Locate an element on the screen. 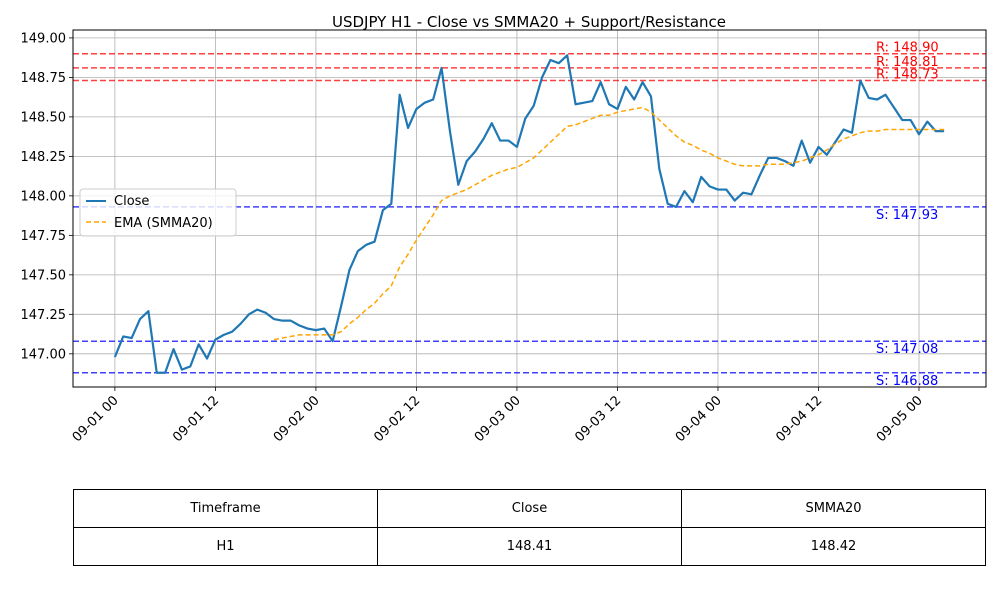  y-tick-label: 148.75 is located at coordinates (44, 78).